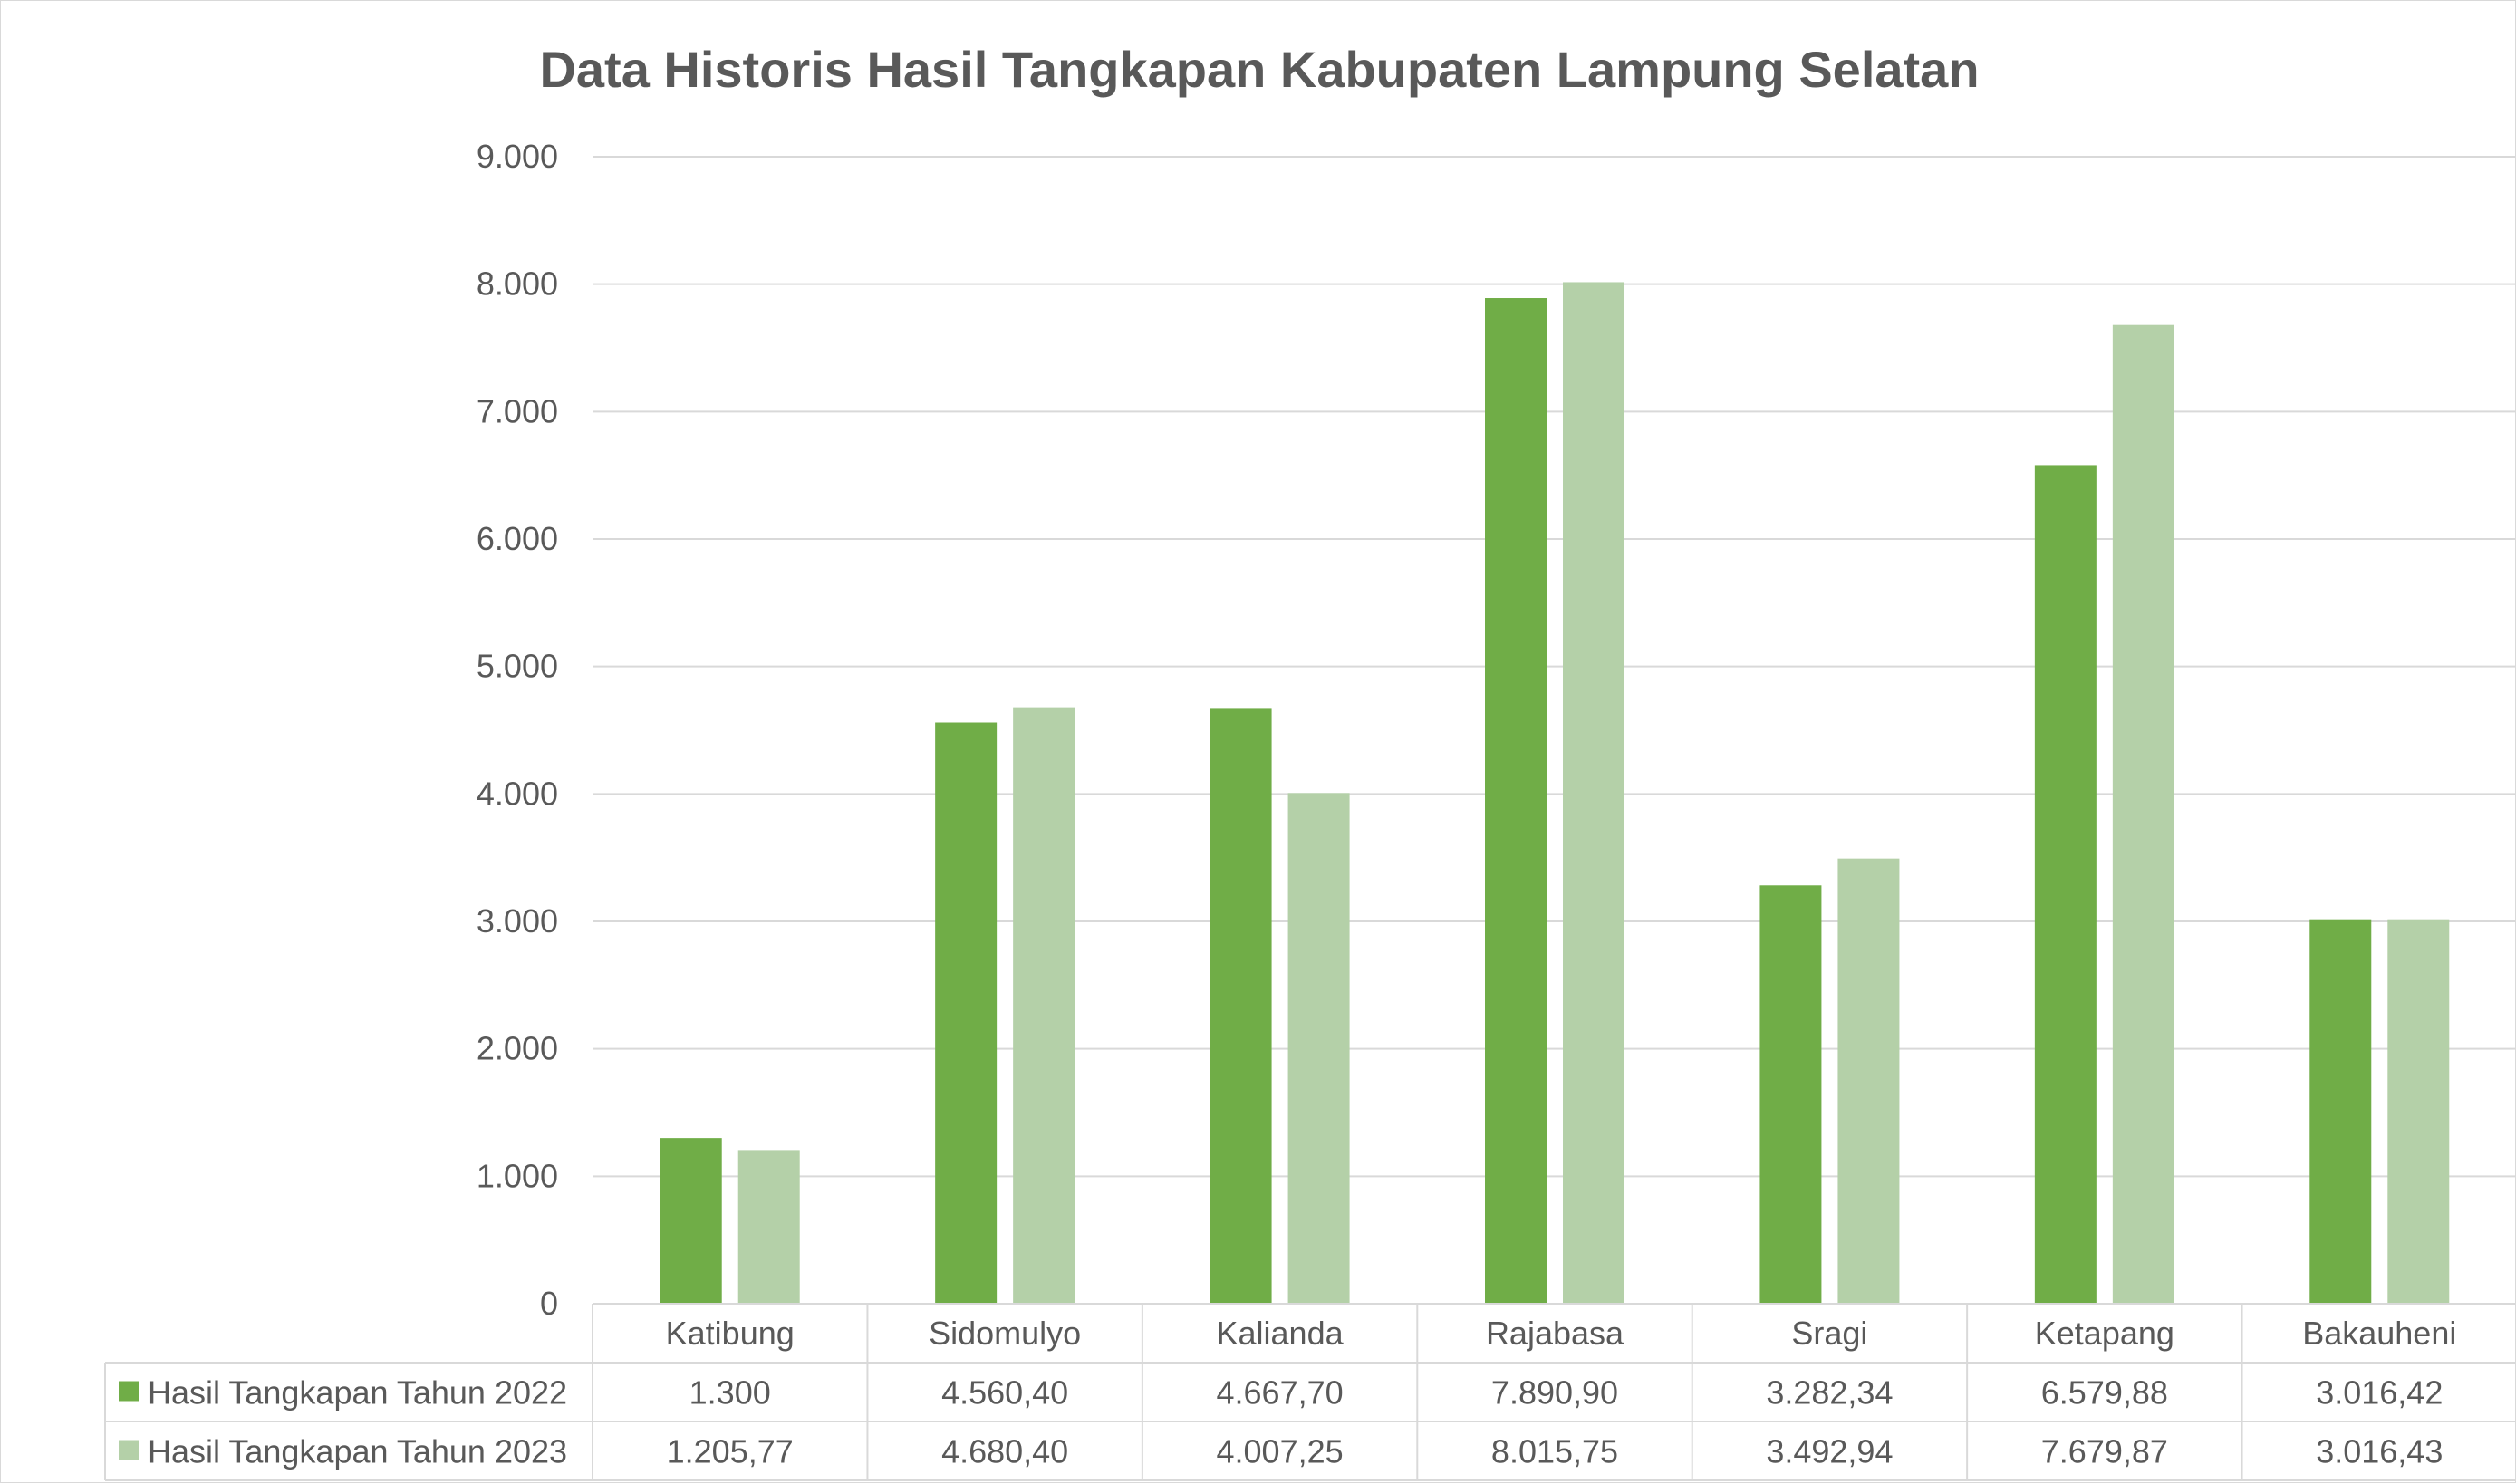  What do you see at coordinates (2104, 1393) in the screenshot?
I see `data-label: 6.579,88` at bounding box center [2104, 1393].